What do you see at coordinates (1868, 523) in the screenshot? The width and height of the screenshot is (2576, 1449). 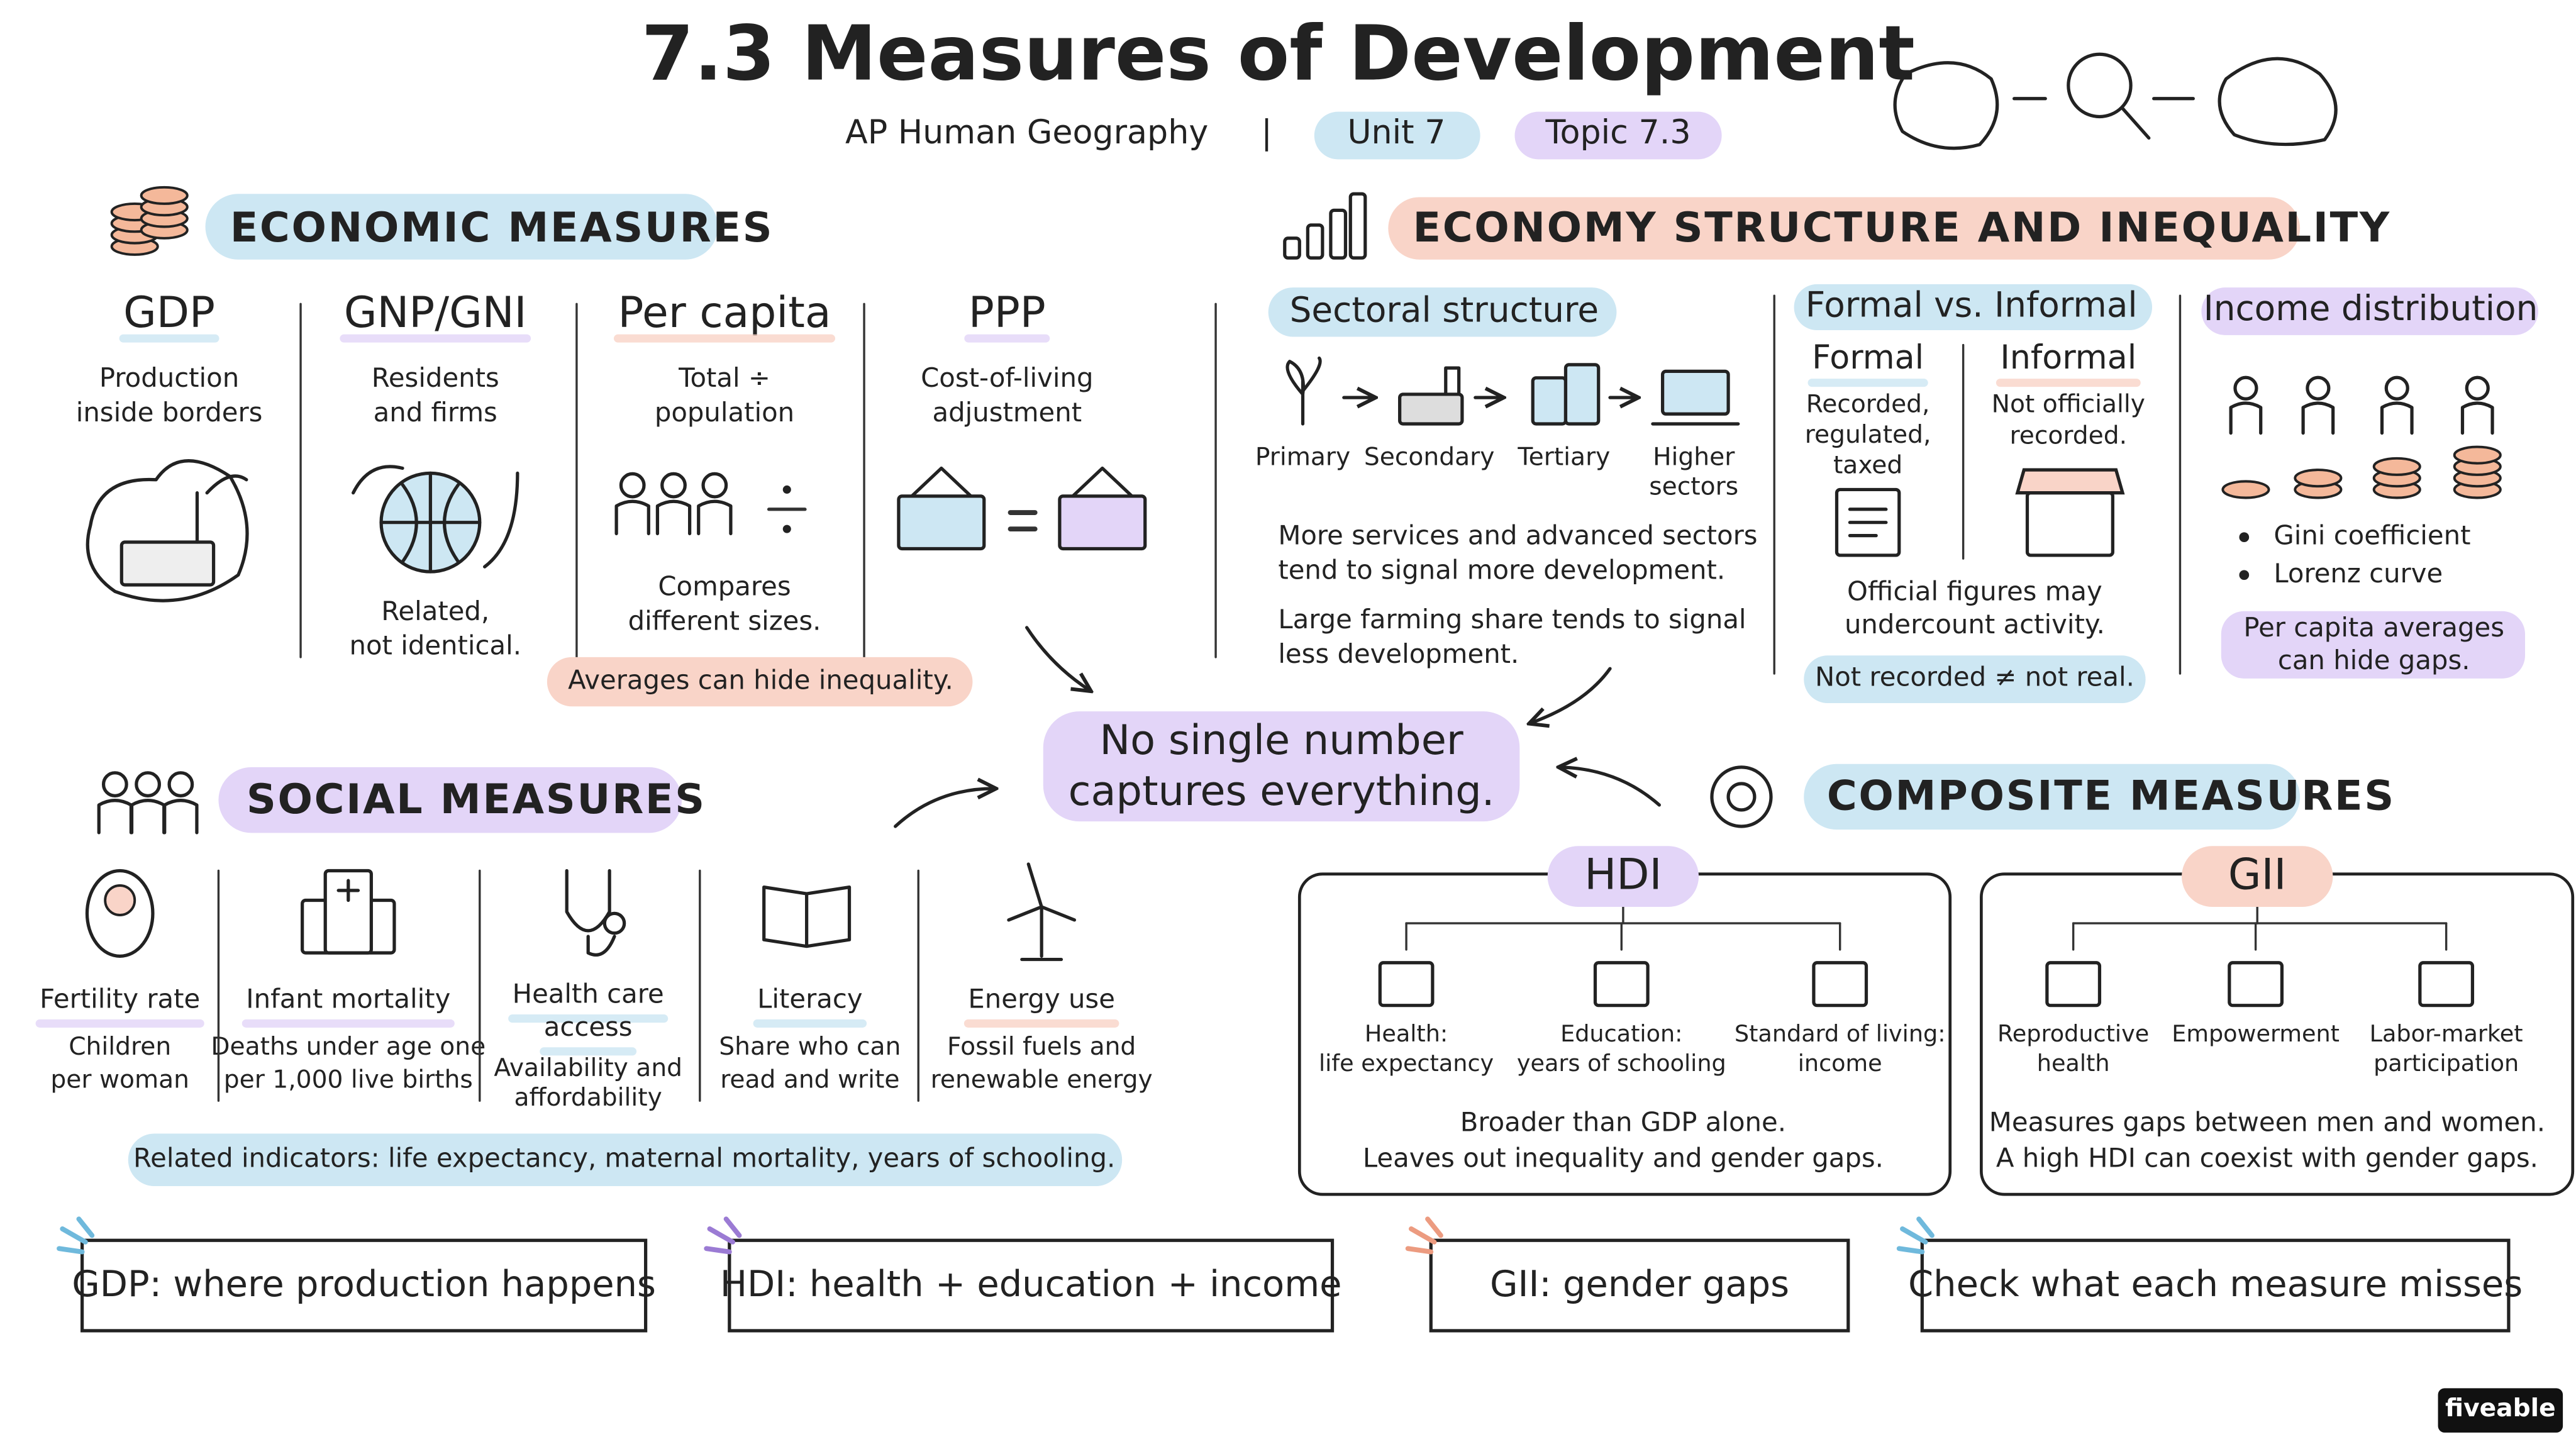 I see `document-icon` at bounding box center [1868, 523].